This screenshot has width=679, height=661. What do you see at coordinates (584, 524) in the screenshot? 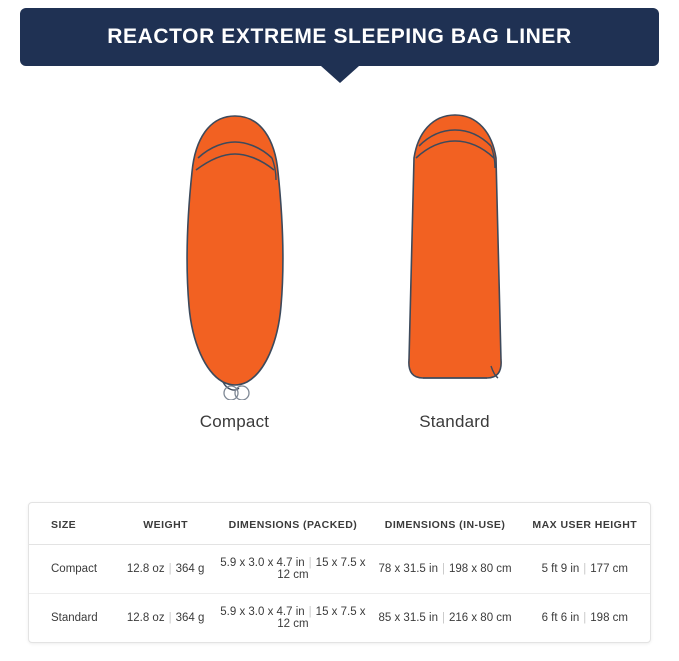
I see `column-header-max-user-height: MAX USER HEIGHT` at bounding box center [584, 524].